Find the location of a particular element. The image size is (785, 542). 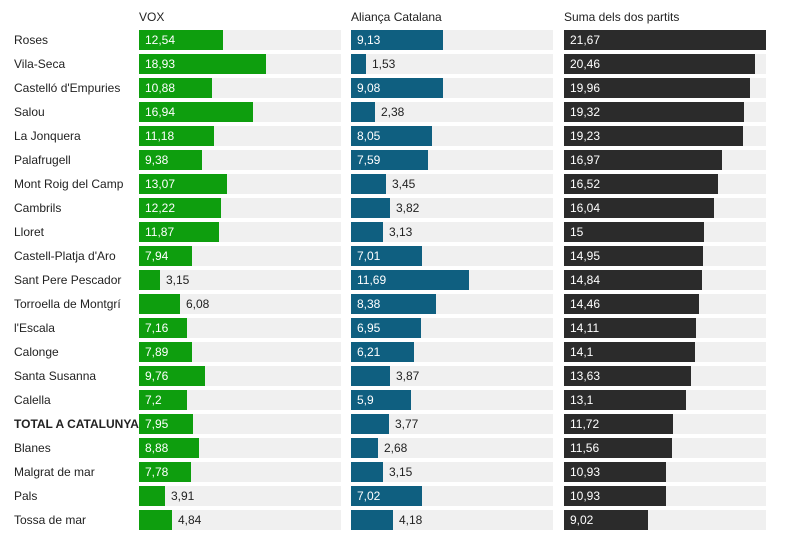

category-label: Vila-Seca is located at coordinates (40, 64).